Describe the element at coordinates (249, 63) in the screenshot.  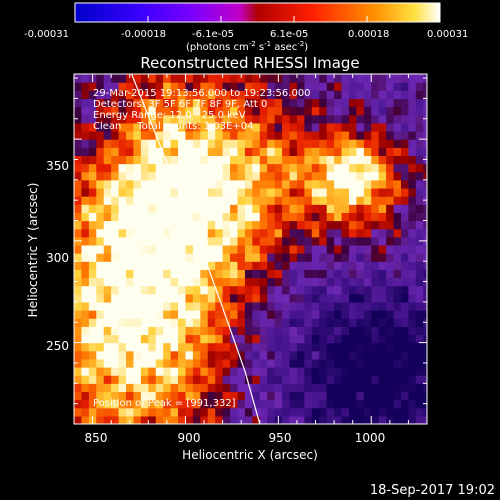
I see `chart-title: Reconstructed RHESSI Image` at that location.